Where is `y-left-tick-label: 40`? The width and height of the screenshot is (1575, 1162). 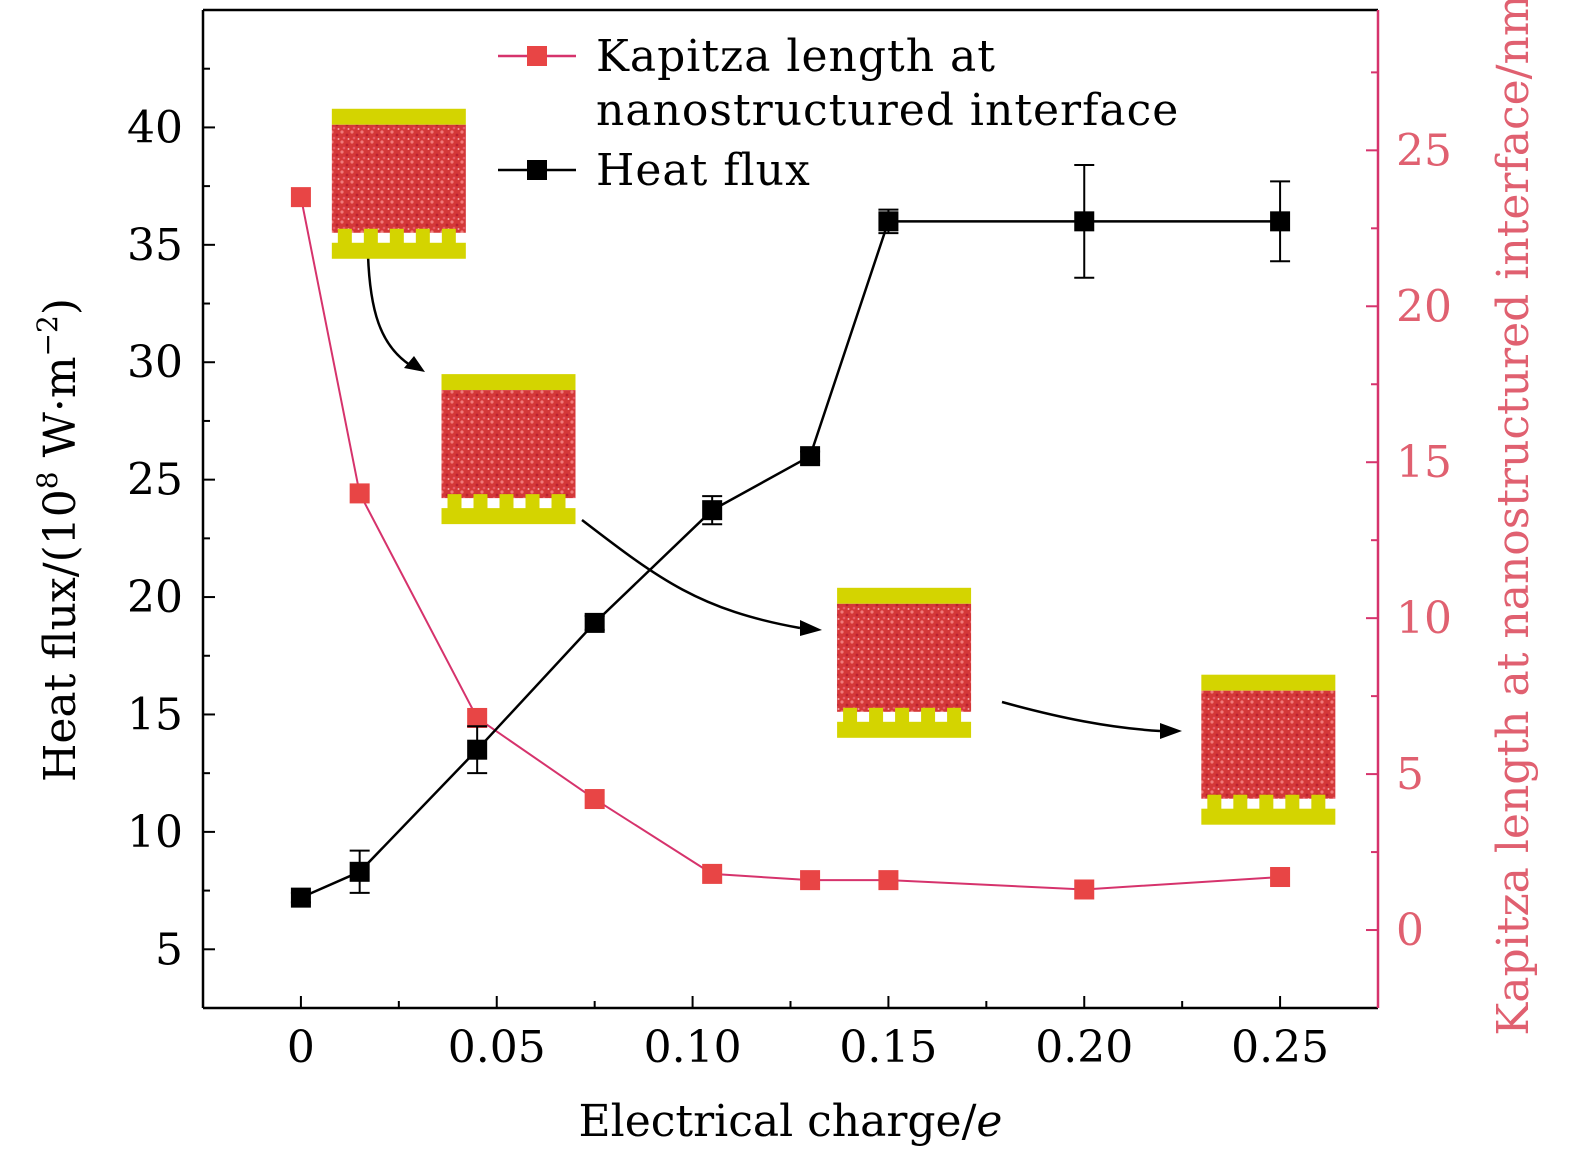 y-left-tick-label: 40 is located at coordinates (155, 127).